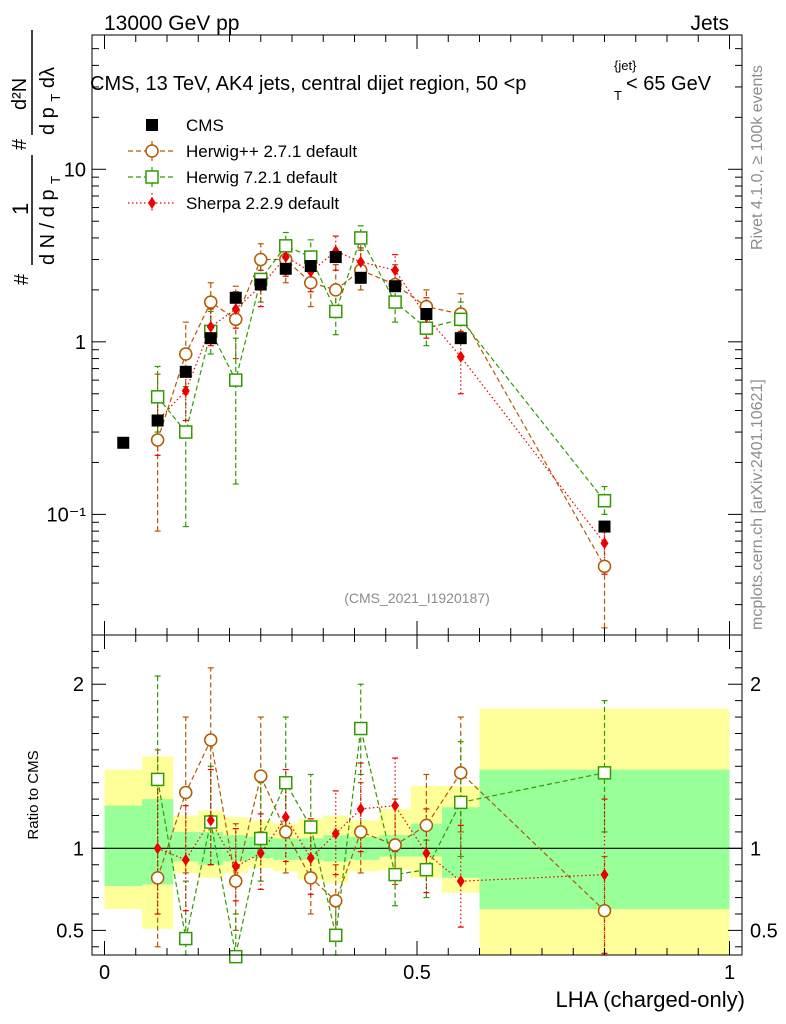  I want to click on ratio-band-inner, so click(123, 846).